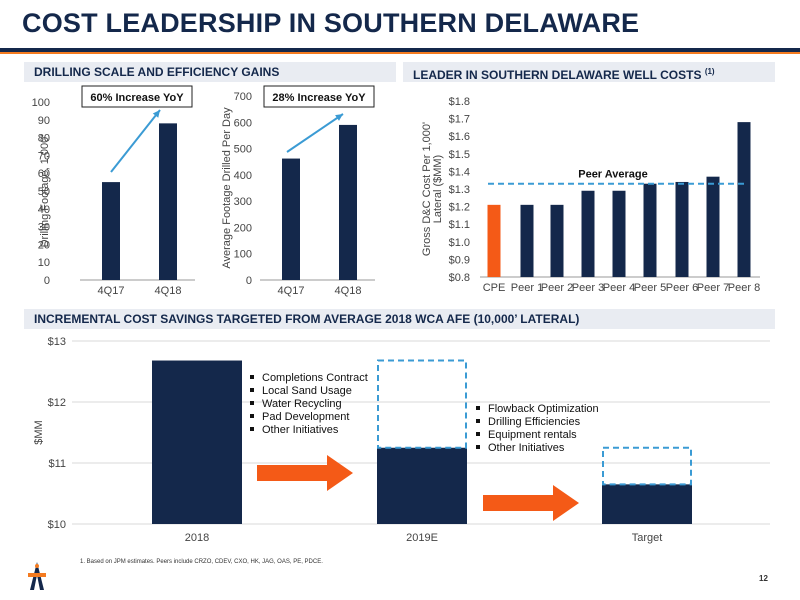  Describe the element at coordinates (650, 288) in the screenshot. I see `wellcost-category-label: Peer 5` at that location.